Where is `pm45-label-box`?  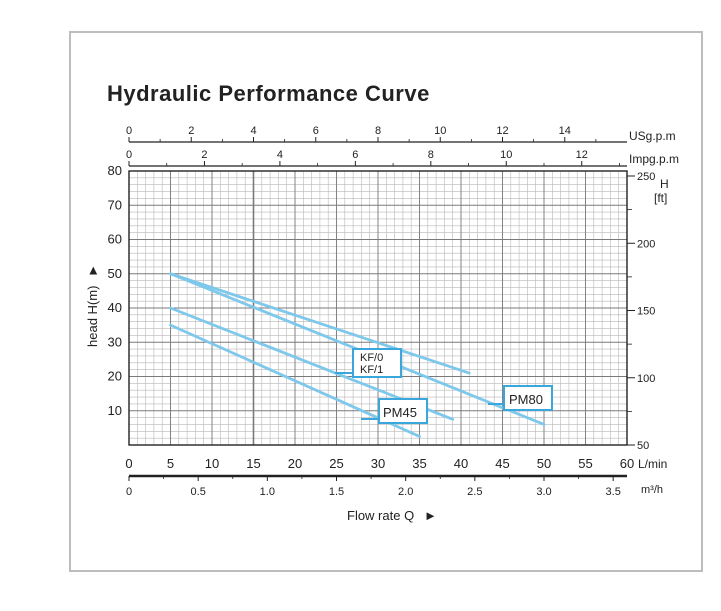
pm45-label-box is located at coordinates (403, 411).